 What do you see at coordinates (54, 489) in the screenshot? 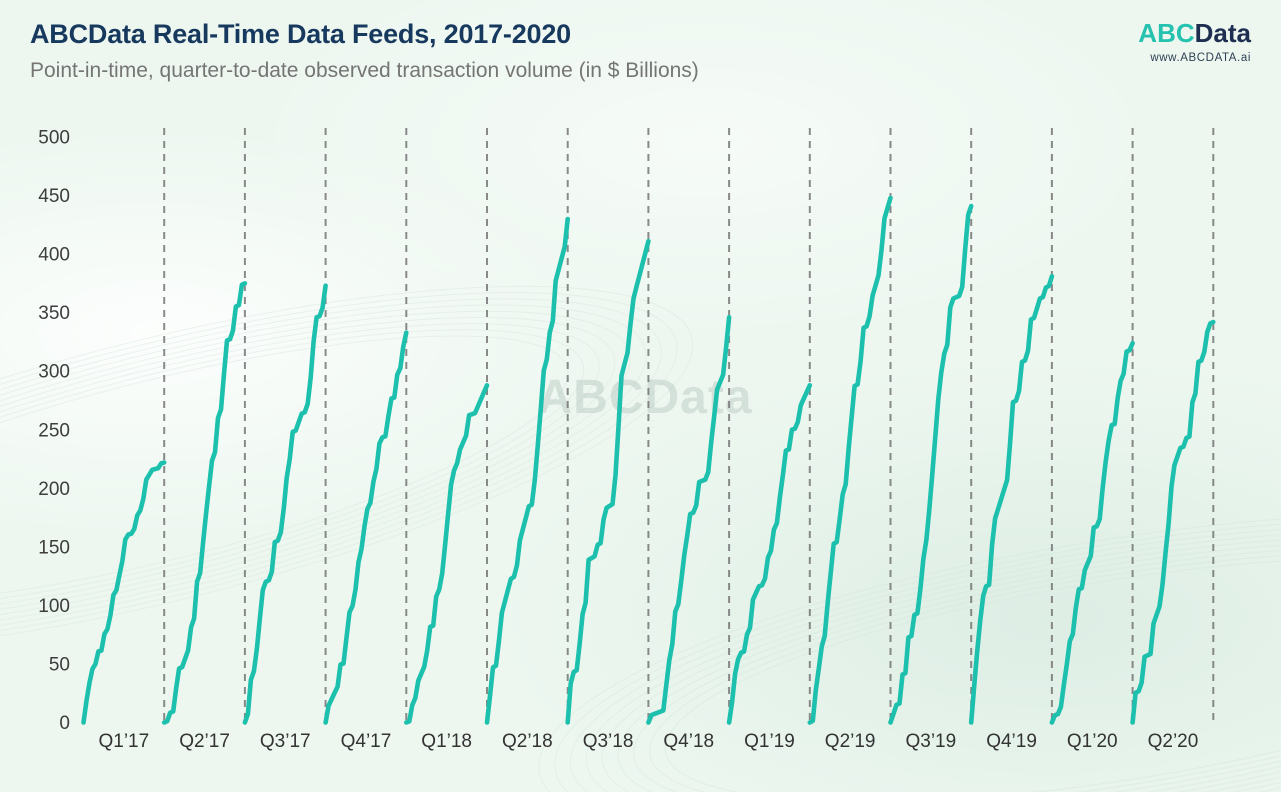
I see `y-axis-label: 200` at bounding box center [54, 489].